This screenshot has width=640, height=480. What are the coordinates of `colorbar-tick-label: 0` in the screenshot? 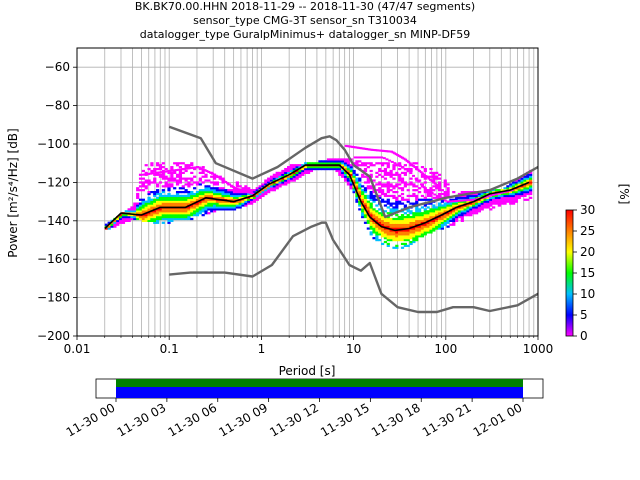 It's located at (584, 336).